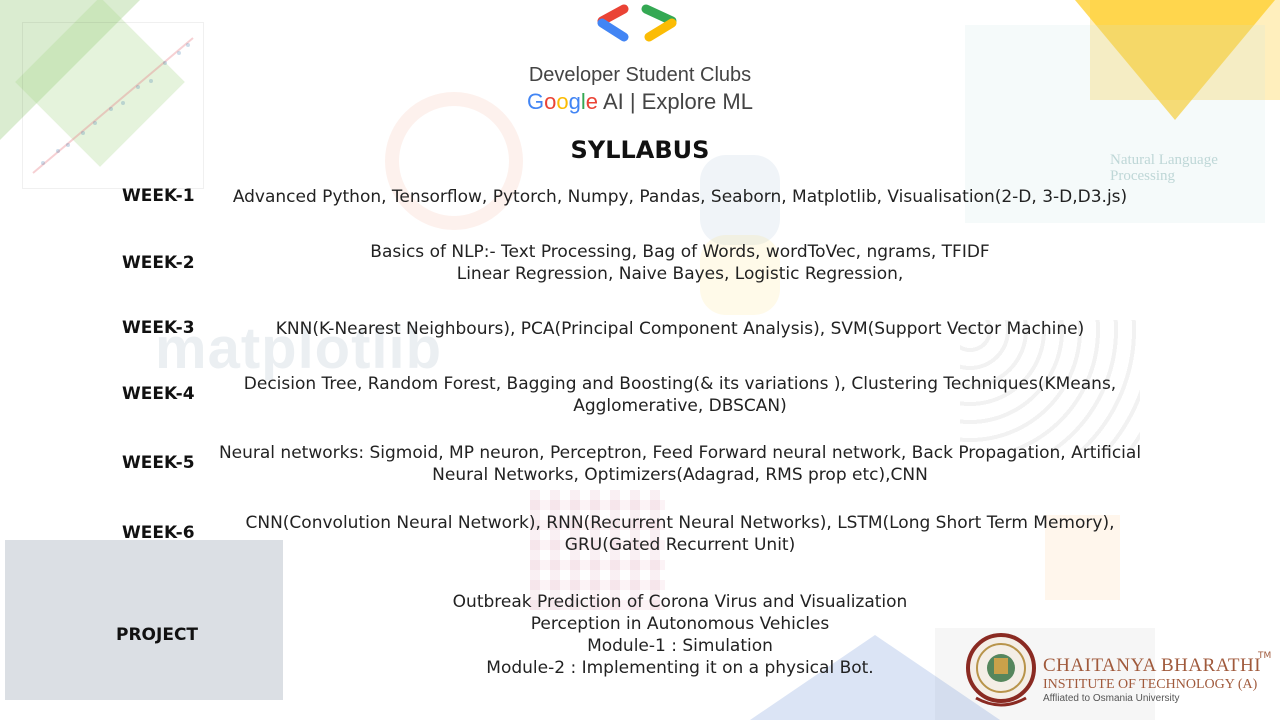  I want to click on page-title: SYLLABUS, so click(640, 150).